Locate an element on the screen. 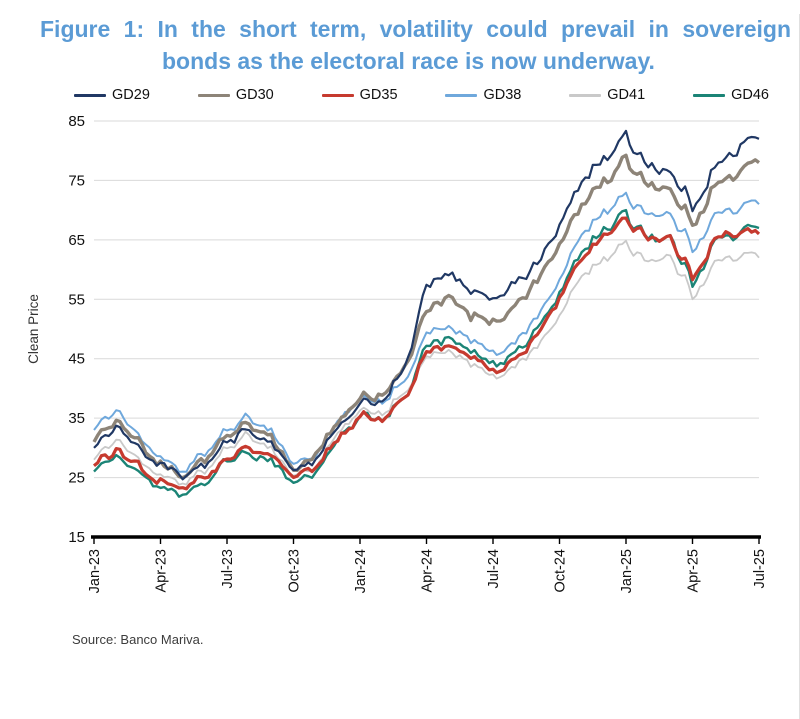  legend-label: GD30 is located at coordinates (254, 95).